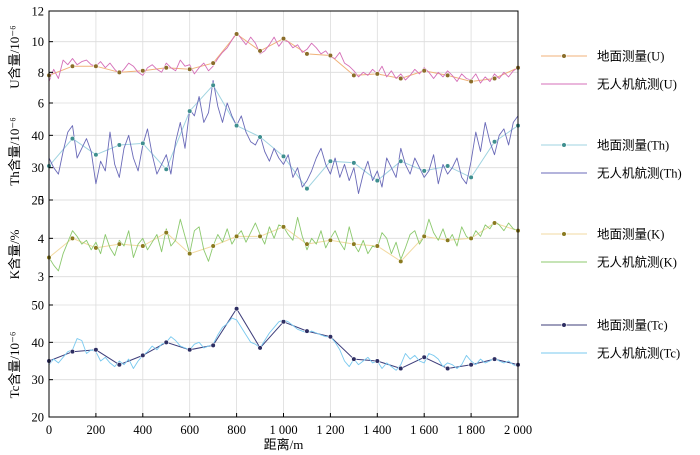 This screenshot has width=700, height=455. I want to click on y-tick-label-k: 4, so click(41, 239).